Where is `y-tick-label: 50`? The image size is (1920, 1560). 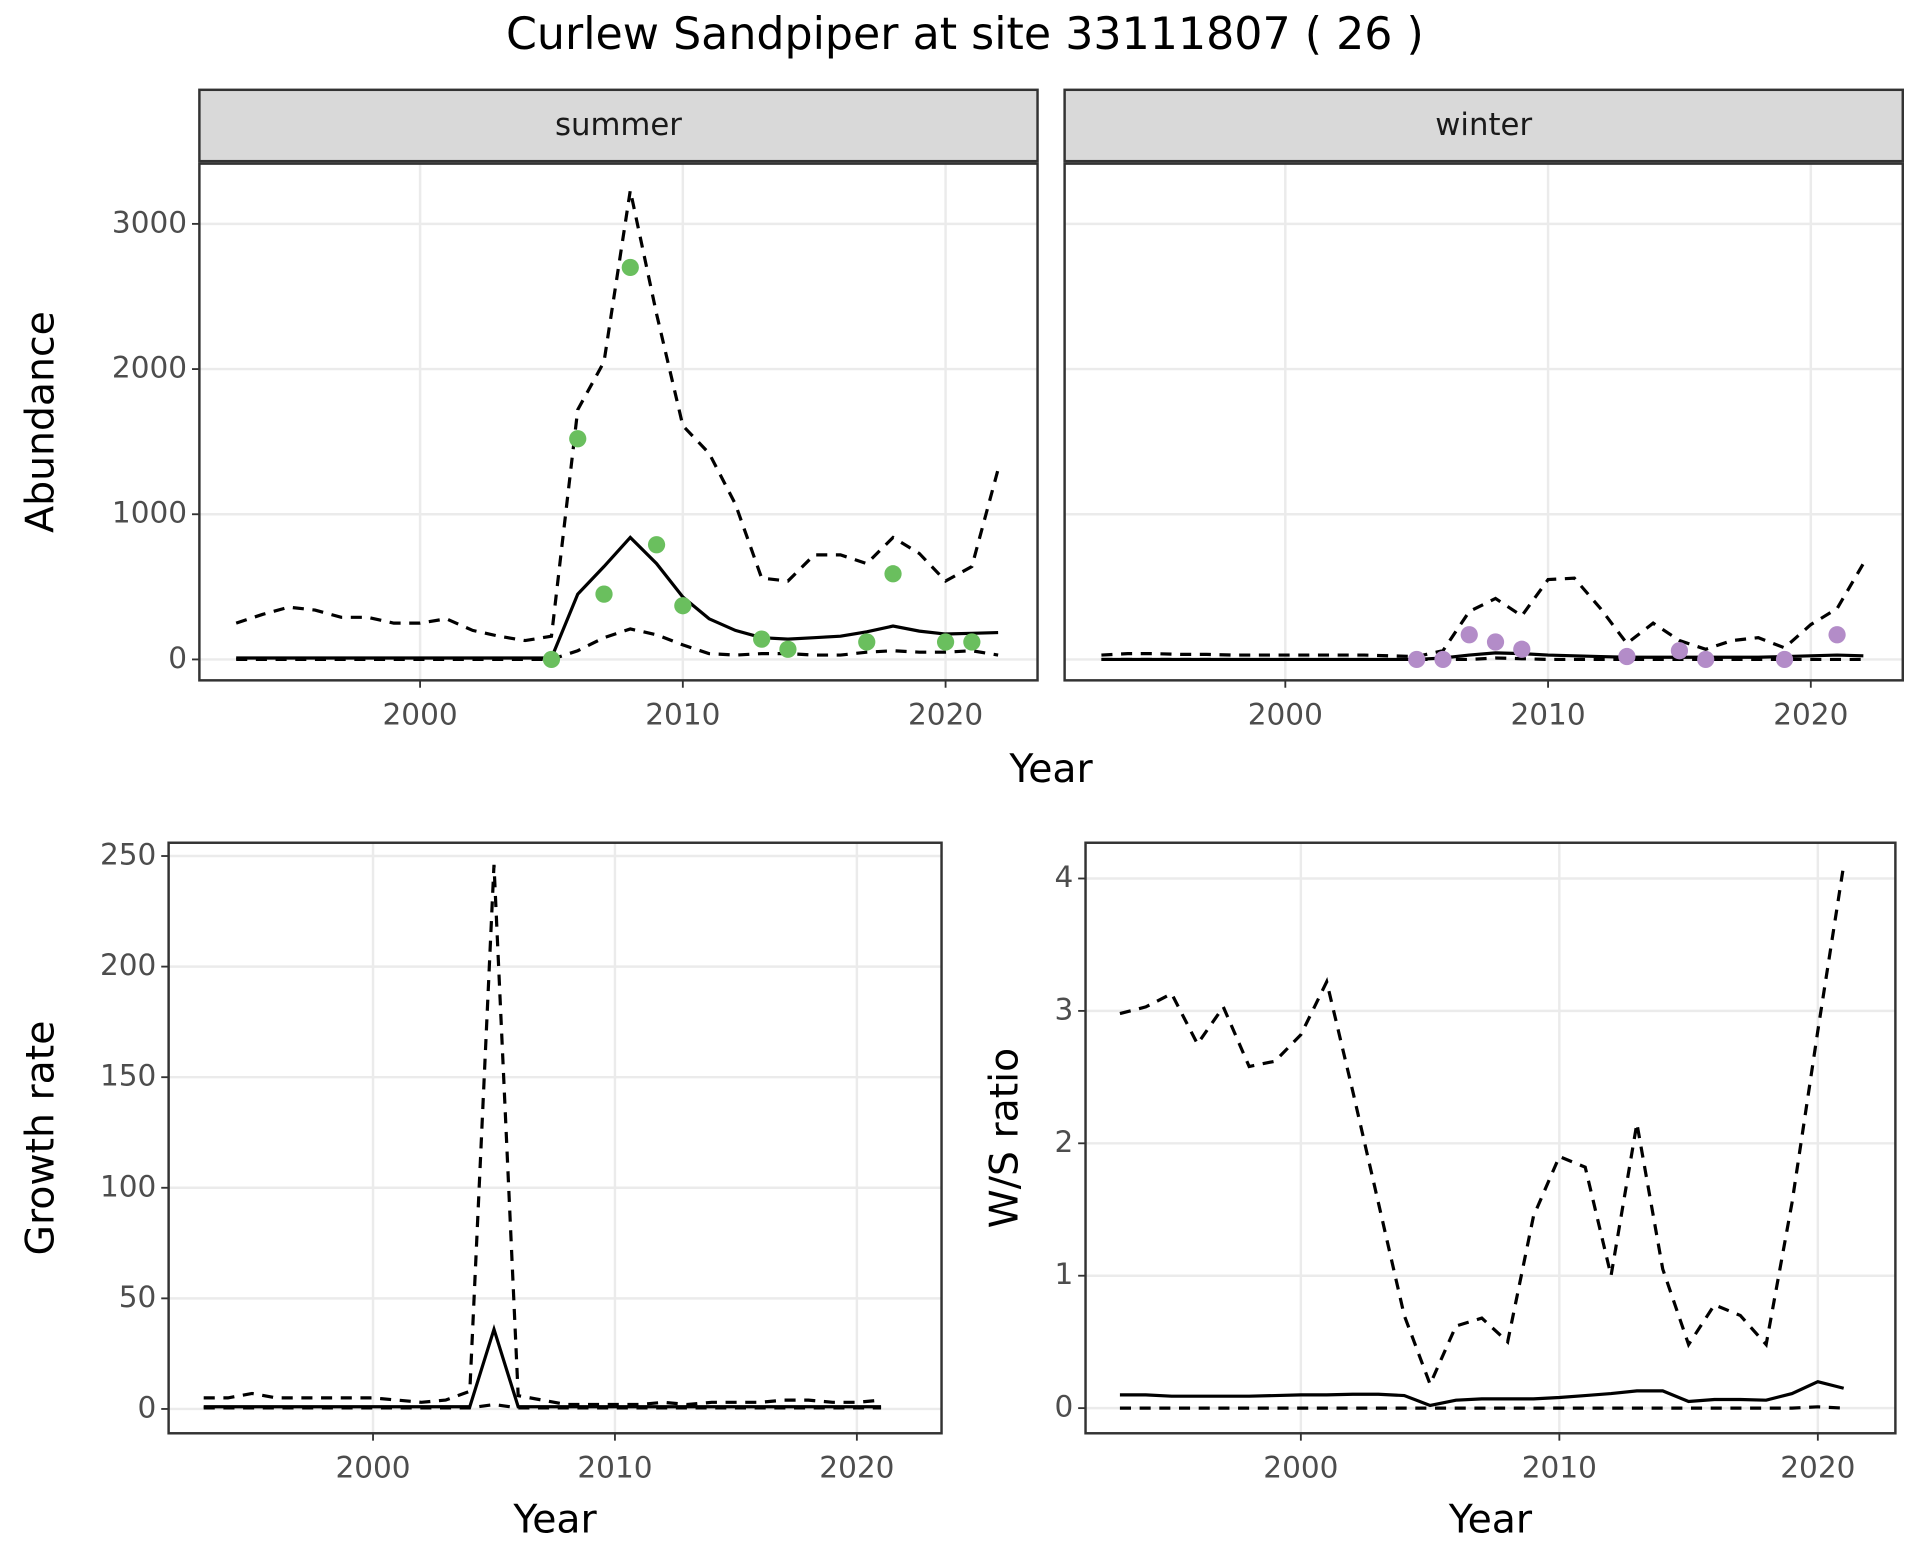
y-tick-label: 50 is located at coordinates (138, 1297).